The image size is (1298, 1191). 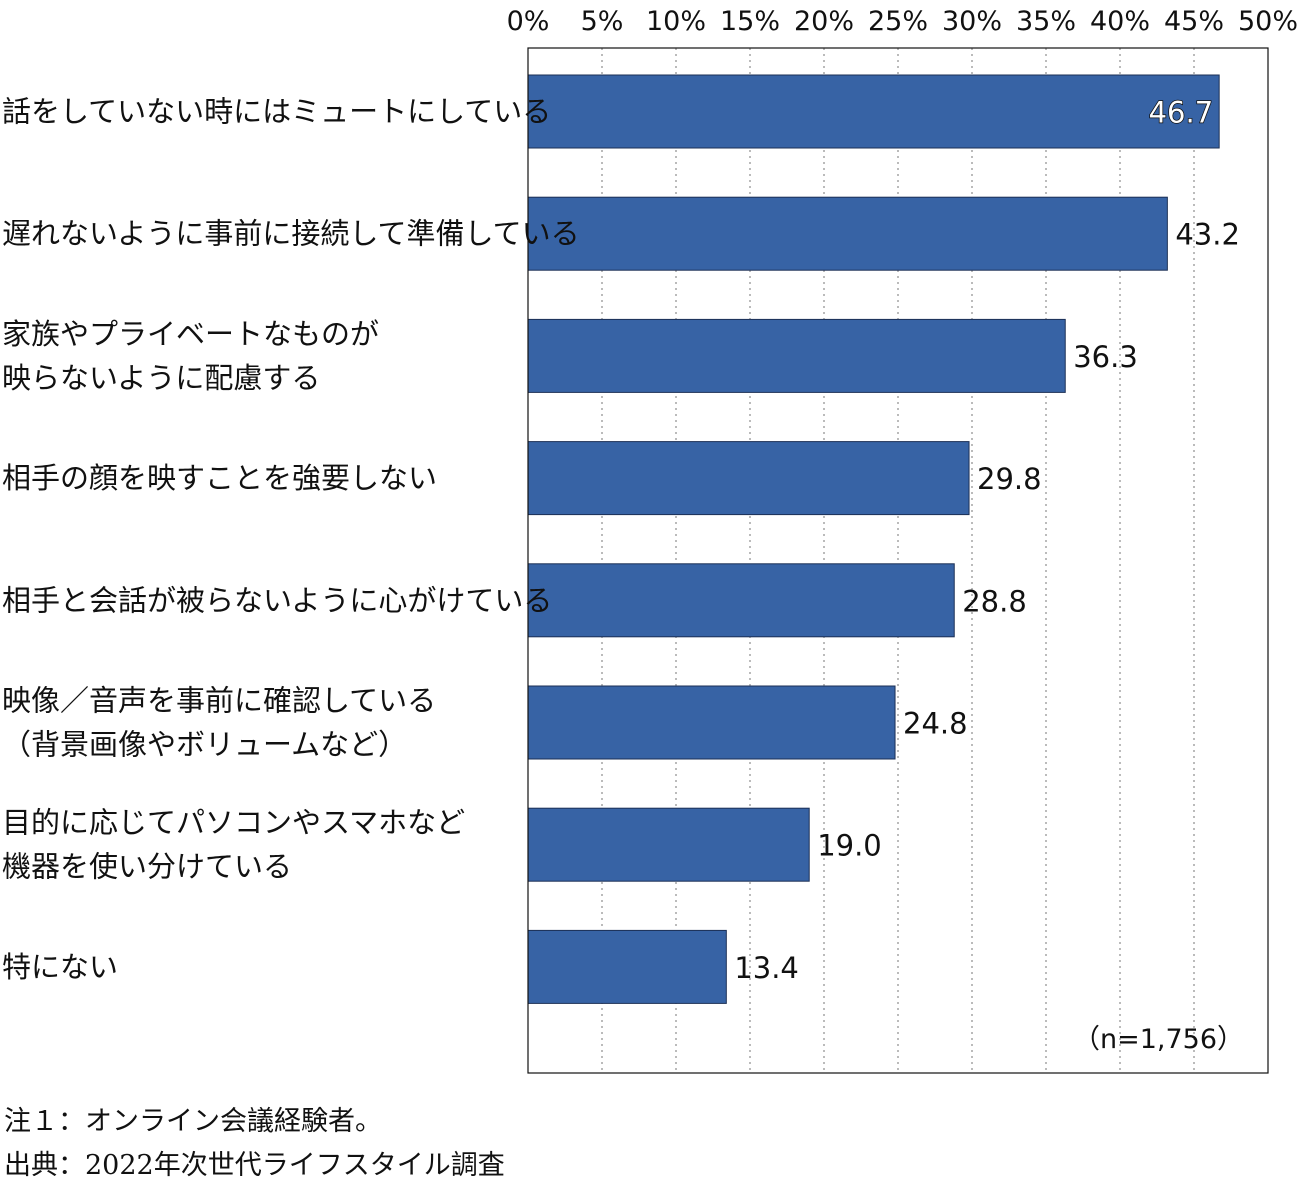 I want to click on category-label: 遅れないように事前に接続して準備している, so click(x=291, y=234).